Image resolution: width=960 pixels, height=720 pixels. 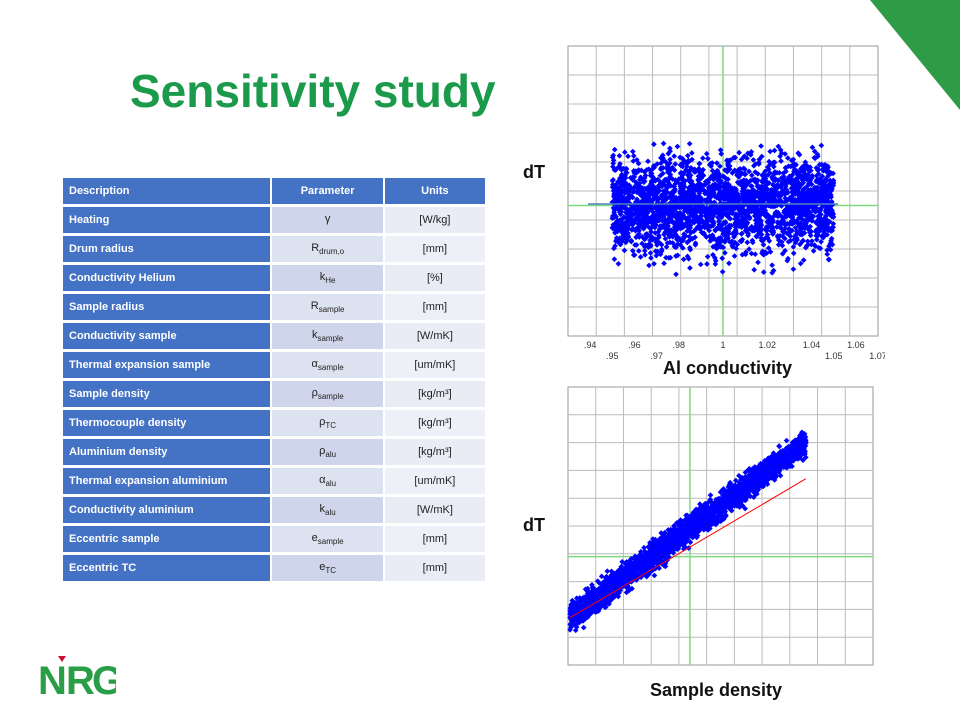 I want to click on table-row: Aluminium density ρalu [kg/m³], so click(x=275, y=453).